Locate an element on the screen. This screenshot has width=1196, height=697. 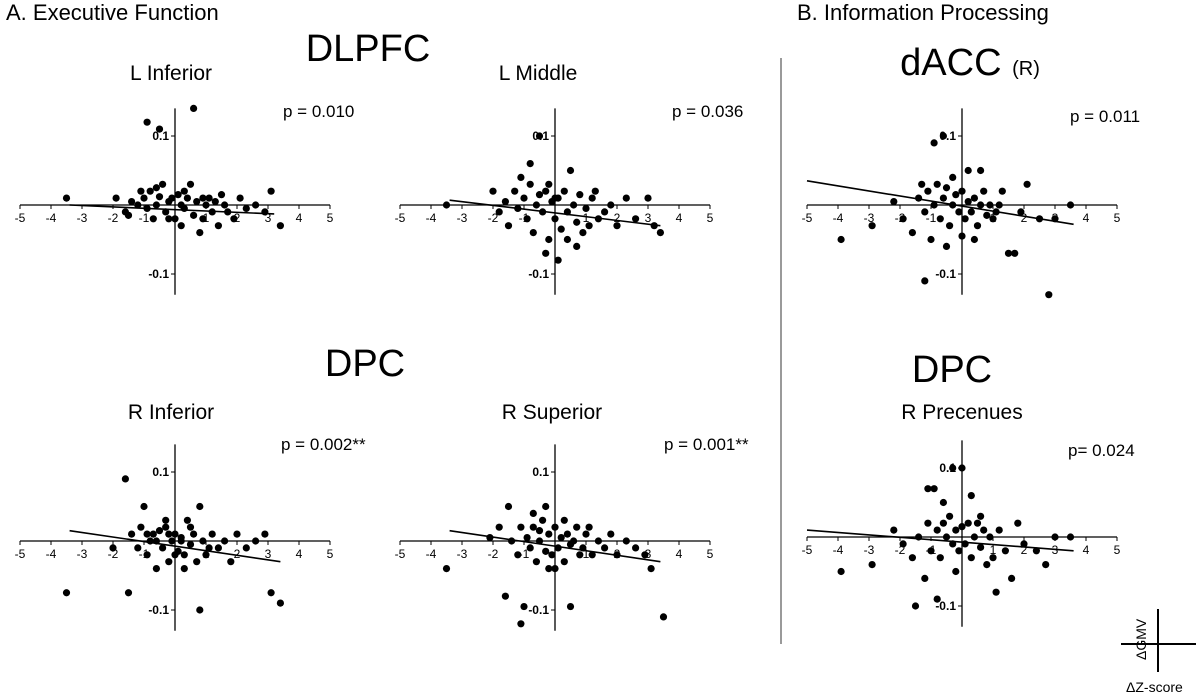
r-superior-x-tick-label: -5 is located at coordinates (400, 554).